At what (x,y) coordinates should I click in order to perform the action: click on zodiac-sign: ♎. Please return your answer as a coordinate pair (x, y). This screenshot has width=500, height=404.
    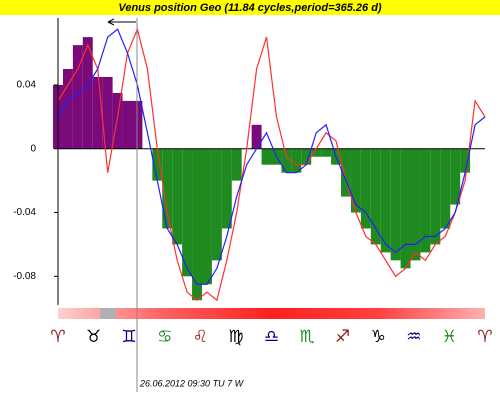
    Looking at the image, I should click on (271, 337).